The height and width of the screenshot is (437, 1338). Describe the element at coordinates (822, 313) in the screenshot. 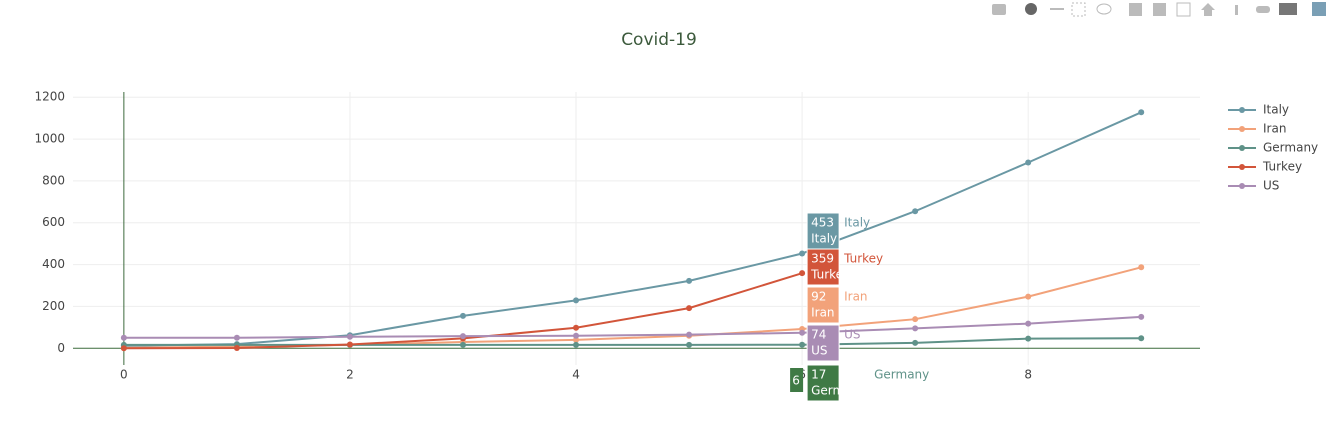

I see `hover-name: Iran` at that location.